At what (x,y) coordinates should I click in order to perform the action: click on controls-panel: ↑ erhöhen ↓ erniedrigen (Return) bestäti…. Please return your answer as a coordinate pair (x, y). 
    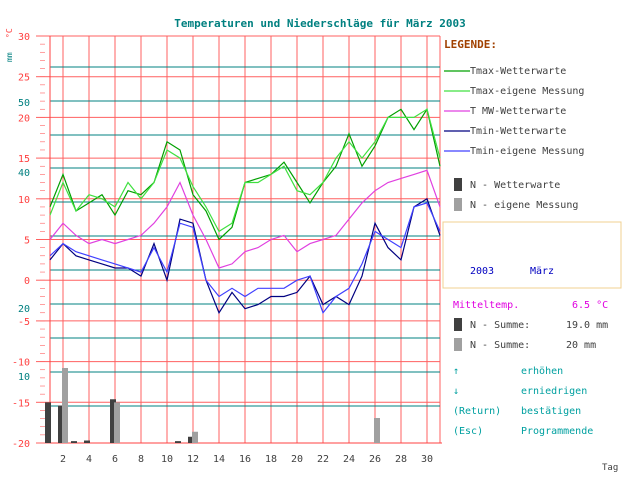
    Looking at the image, I should click on (523, 401).